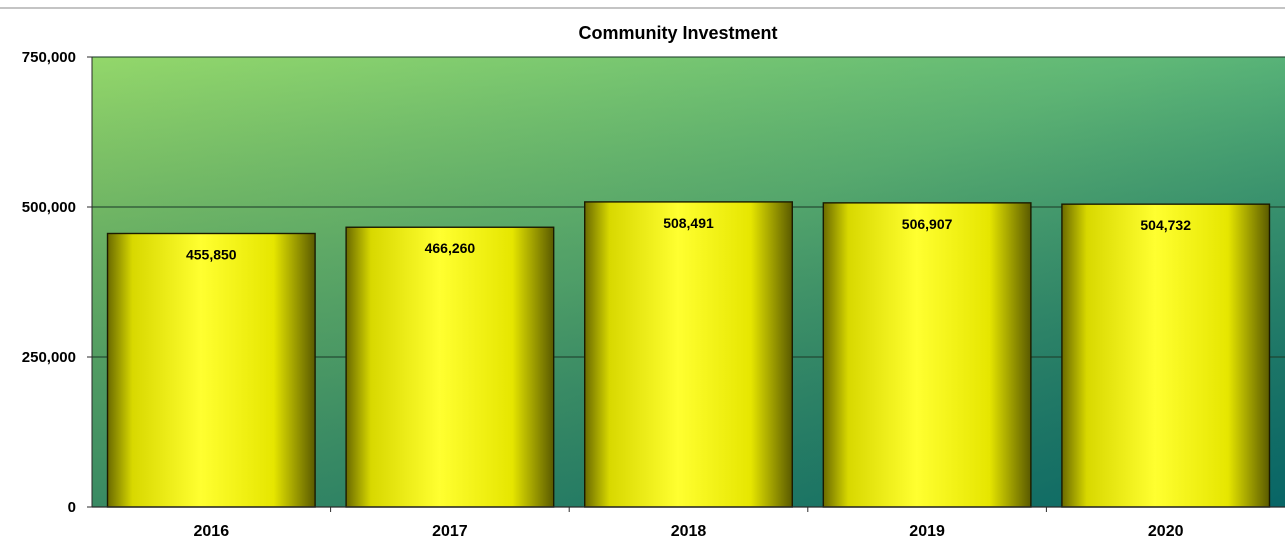  I want to click on bar-value-label: 504,732, so click(1165, 225).